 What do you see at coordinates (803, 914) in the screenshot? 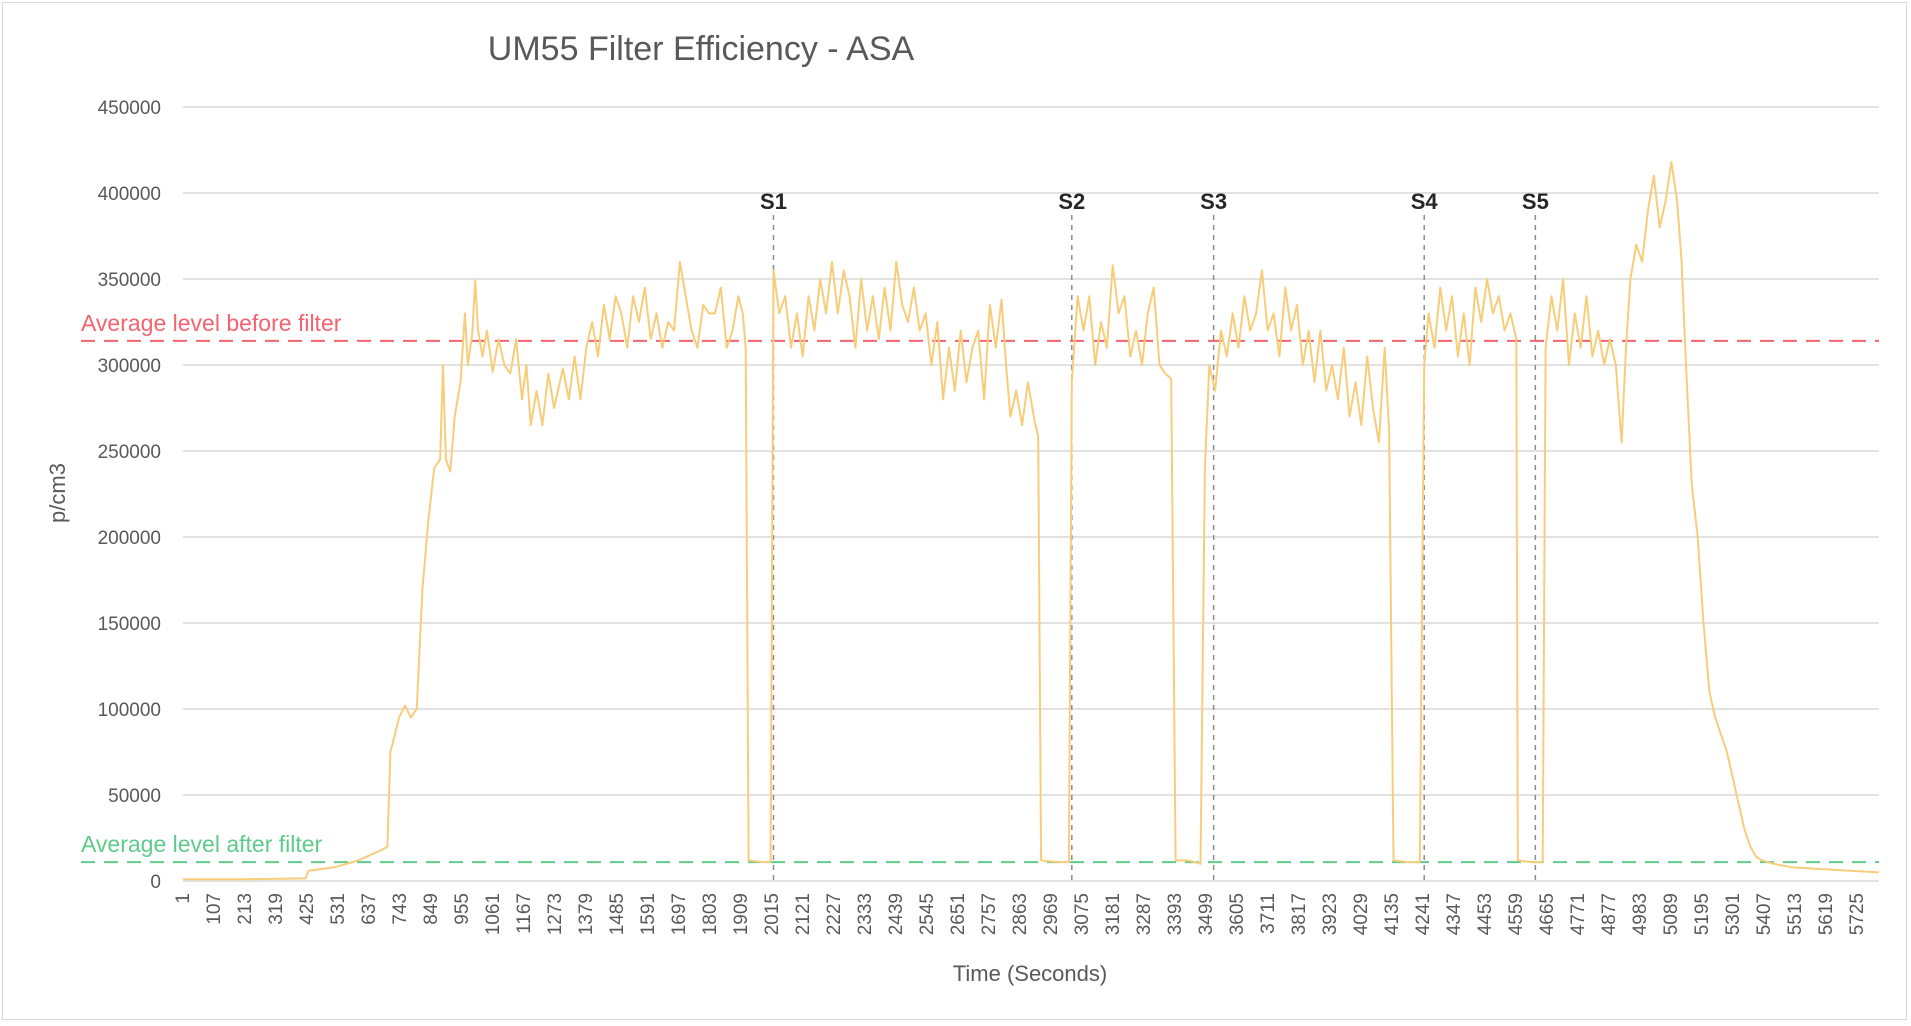
I see `x-tick-label: 2121` at bounding box center [803, 914].